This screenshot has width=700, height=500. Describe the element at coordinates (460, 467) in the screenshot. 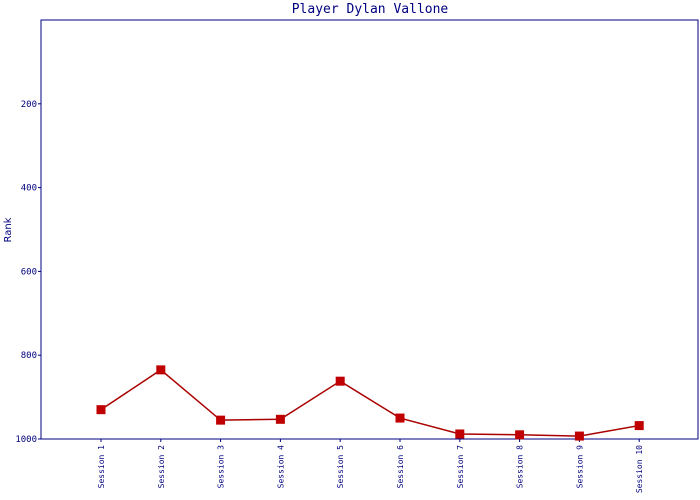

I see `x-tick-label: Session 7` at that location.